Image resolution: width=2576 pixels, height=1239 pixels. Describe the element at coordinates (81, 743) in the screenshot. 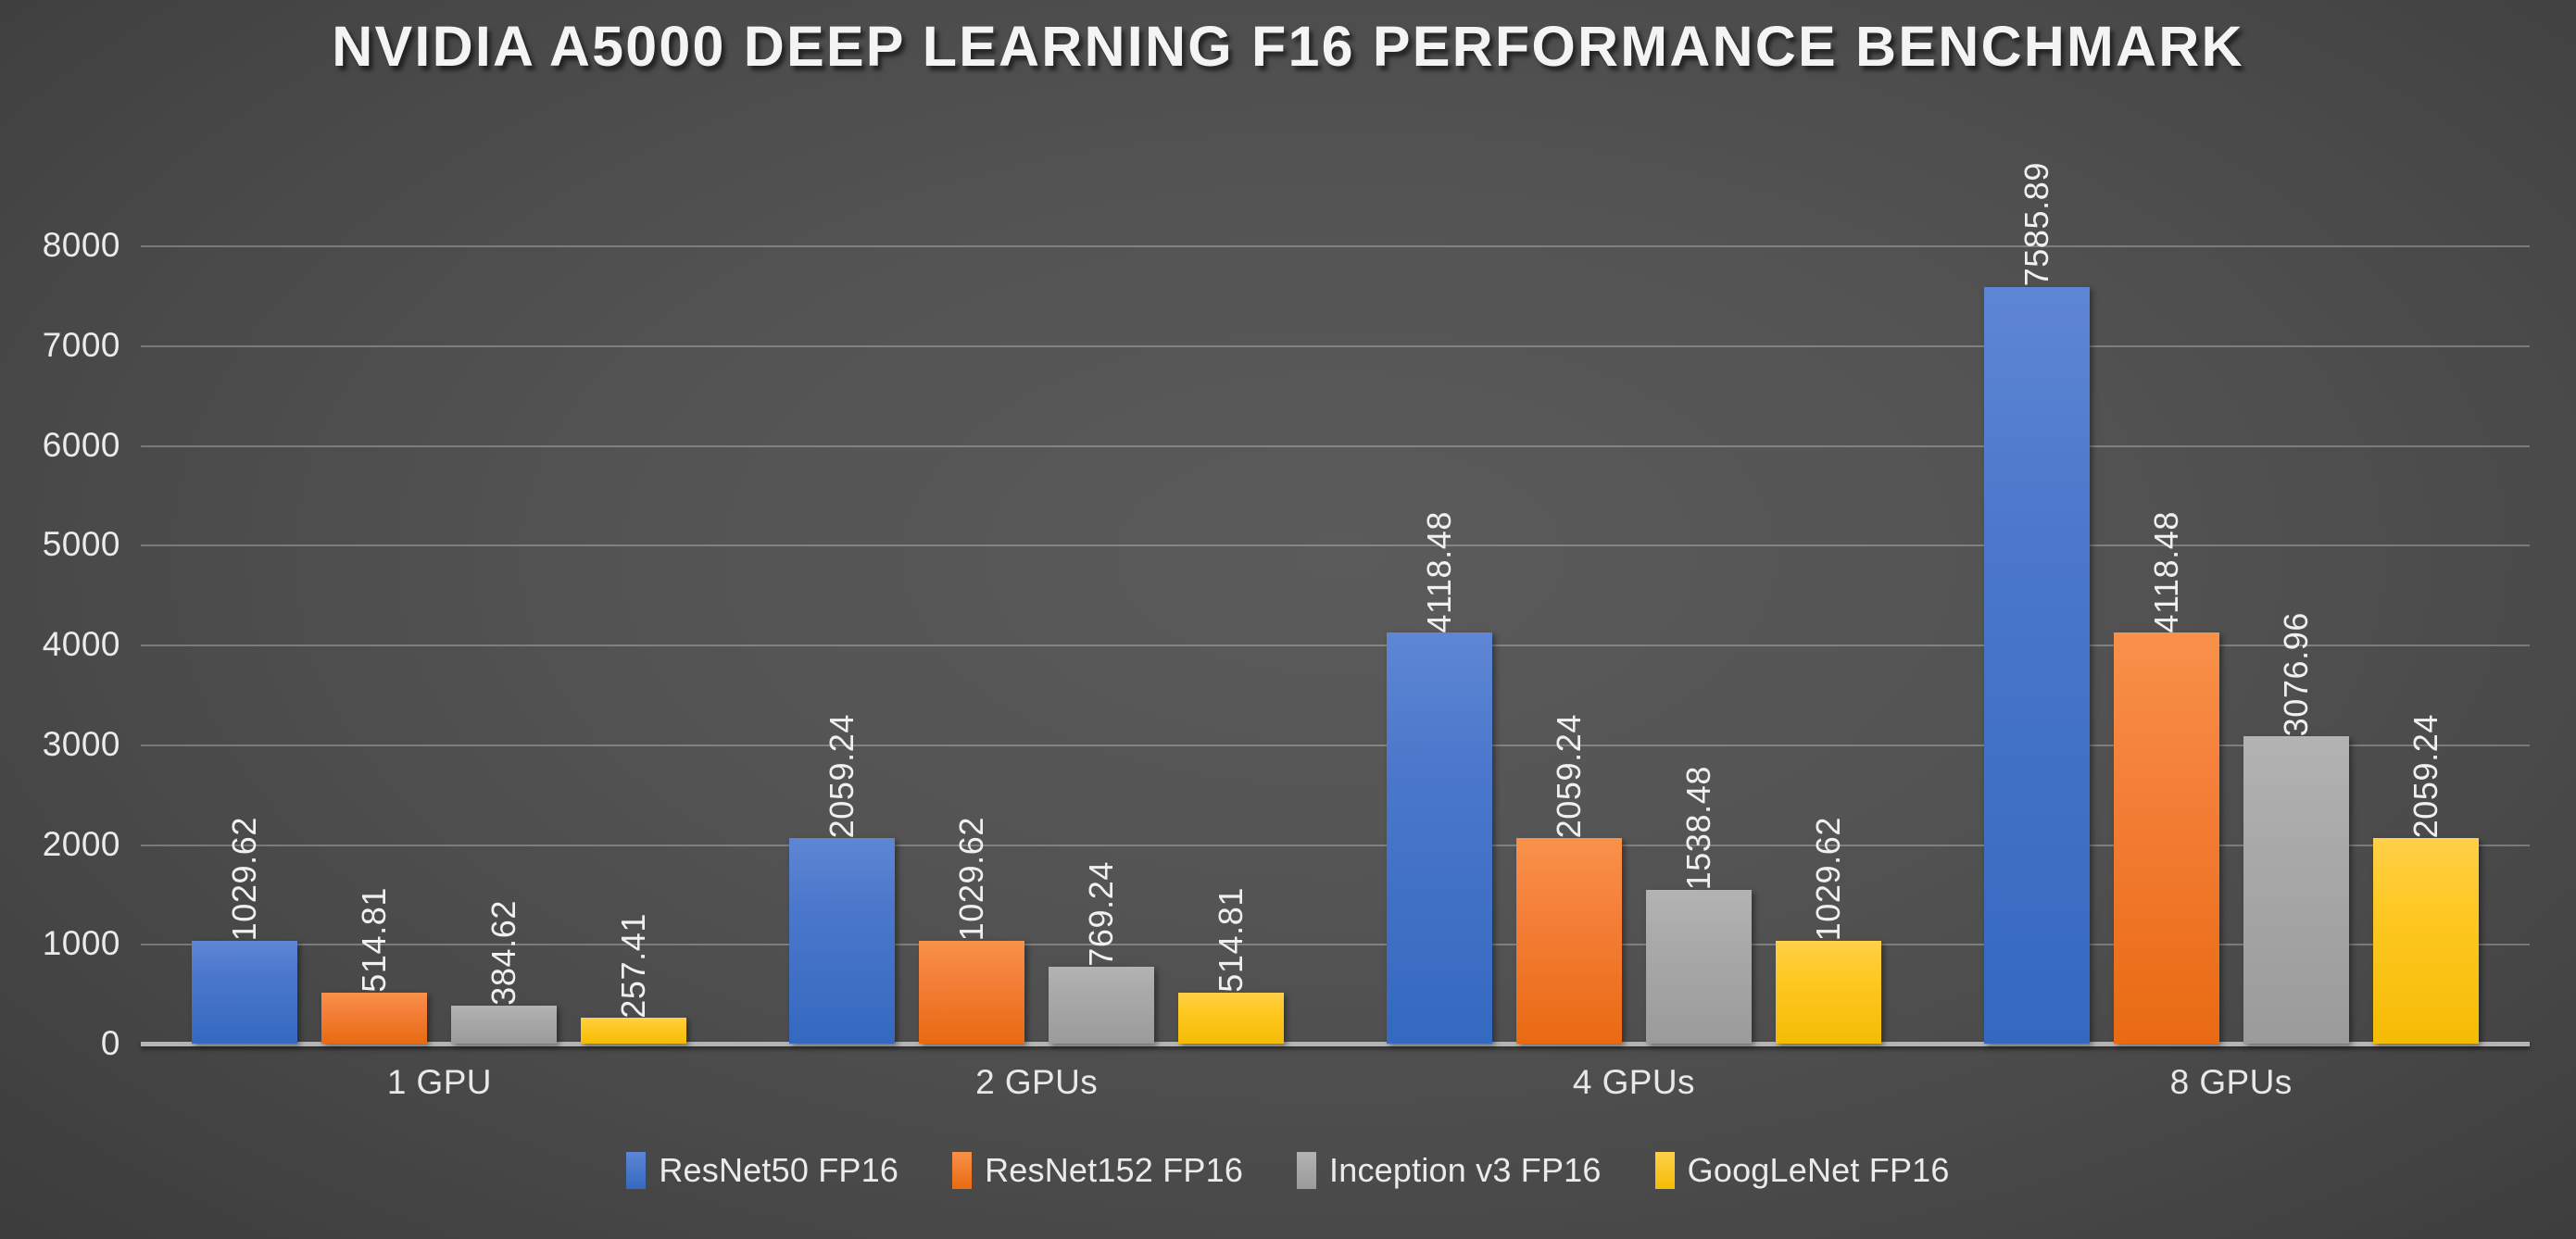

I see `y-axis-tick-label: 3000` at that location.